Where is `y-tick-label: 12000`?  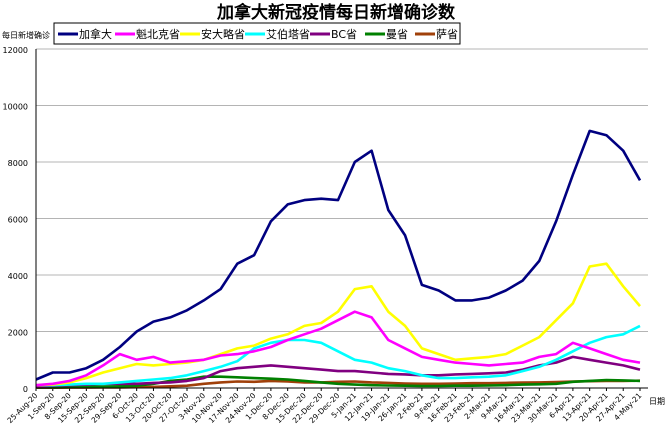
y-tick-label: 12000 is located at coordinates (15, 50).